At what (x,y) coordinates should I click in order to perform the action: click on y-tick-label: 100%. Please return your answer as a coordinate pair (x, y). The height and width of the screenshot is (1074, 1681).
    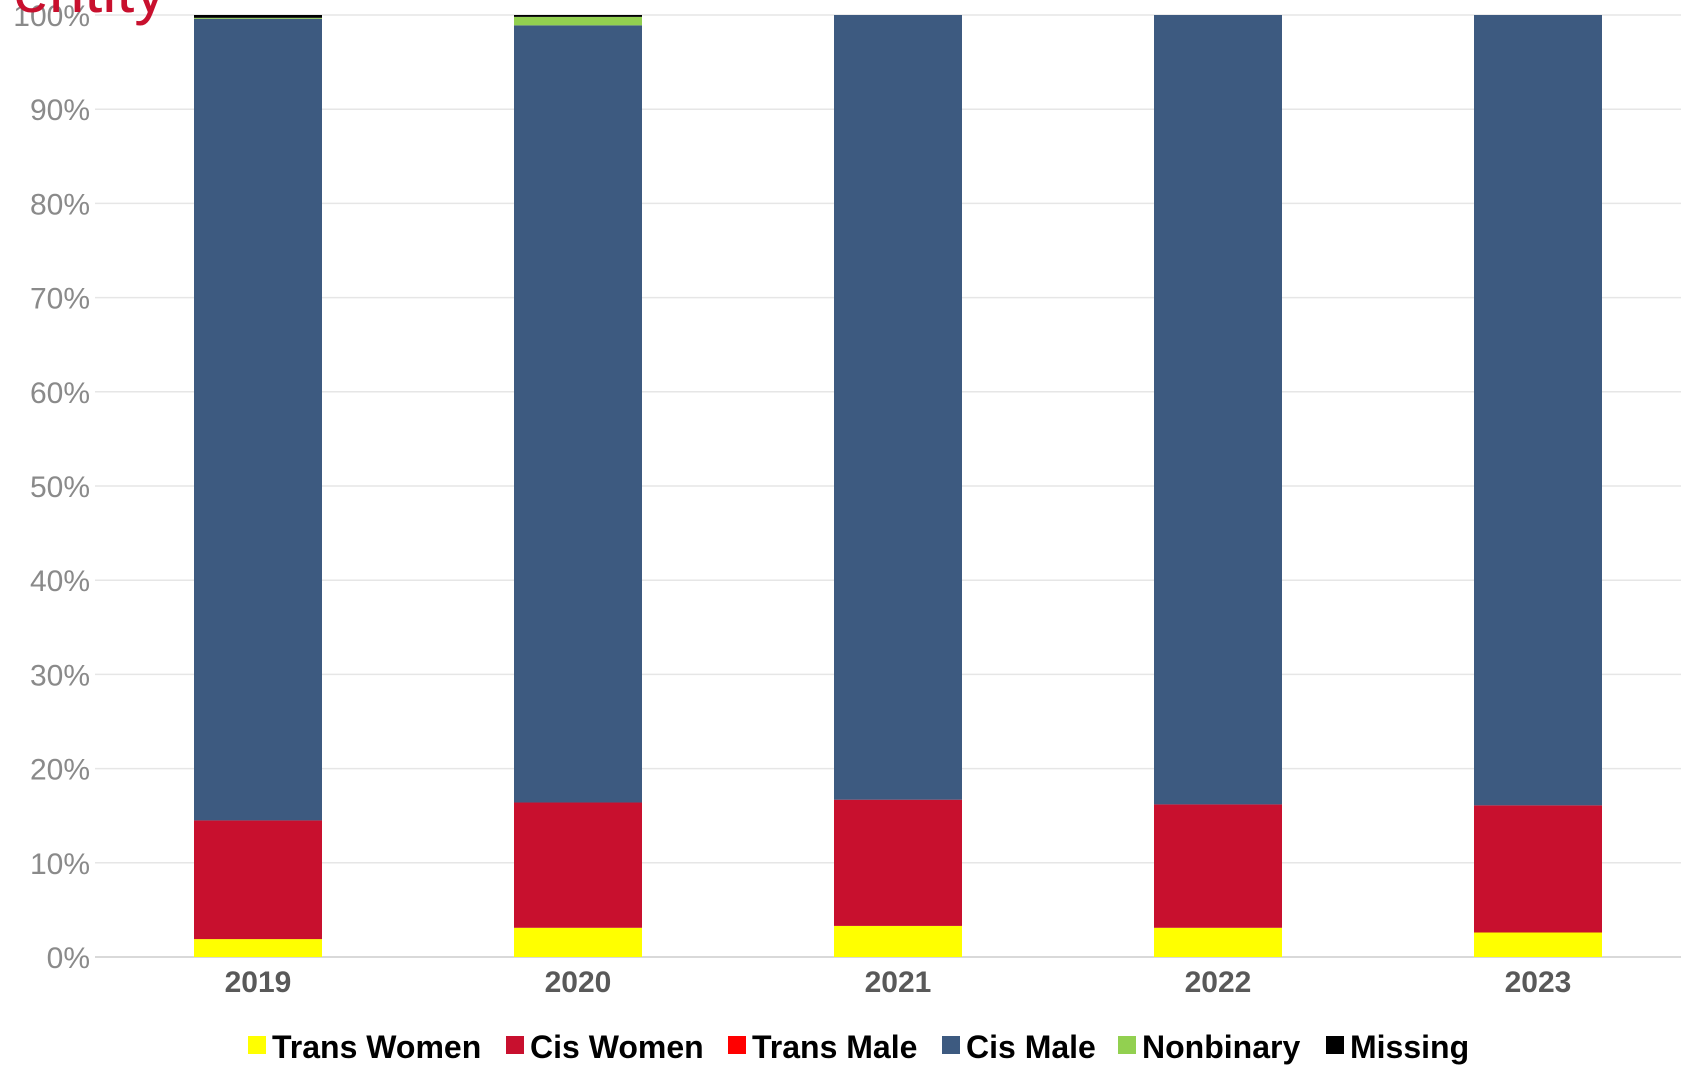
    Looking at the image, I should click on (51, 16).